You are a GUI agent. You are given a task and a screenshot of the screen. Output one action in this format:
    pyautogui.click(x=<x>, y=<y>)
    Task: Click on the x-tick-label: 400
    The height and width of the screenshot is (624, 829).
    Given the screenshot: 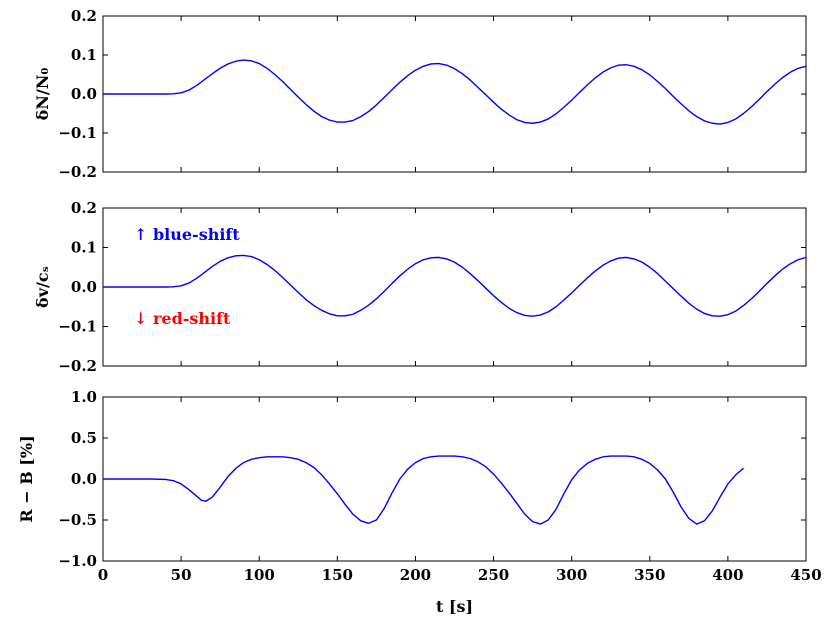 What is the action you would take?
    pyautogui.click(x=727, y=575)
    